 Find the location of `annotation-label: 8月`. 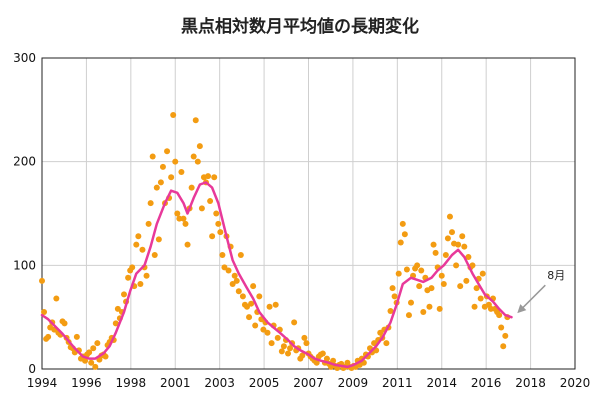

annotation-label: 8月 is located at coordinates (556, 275).